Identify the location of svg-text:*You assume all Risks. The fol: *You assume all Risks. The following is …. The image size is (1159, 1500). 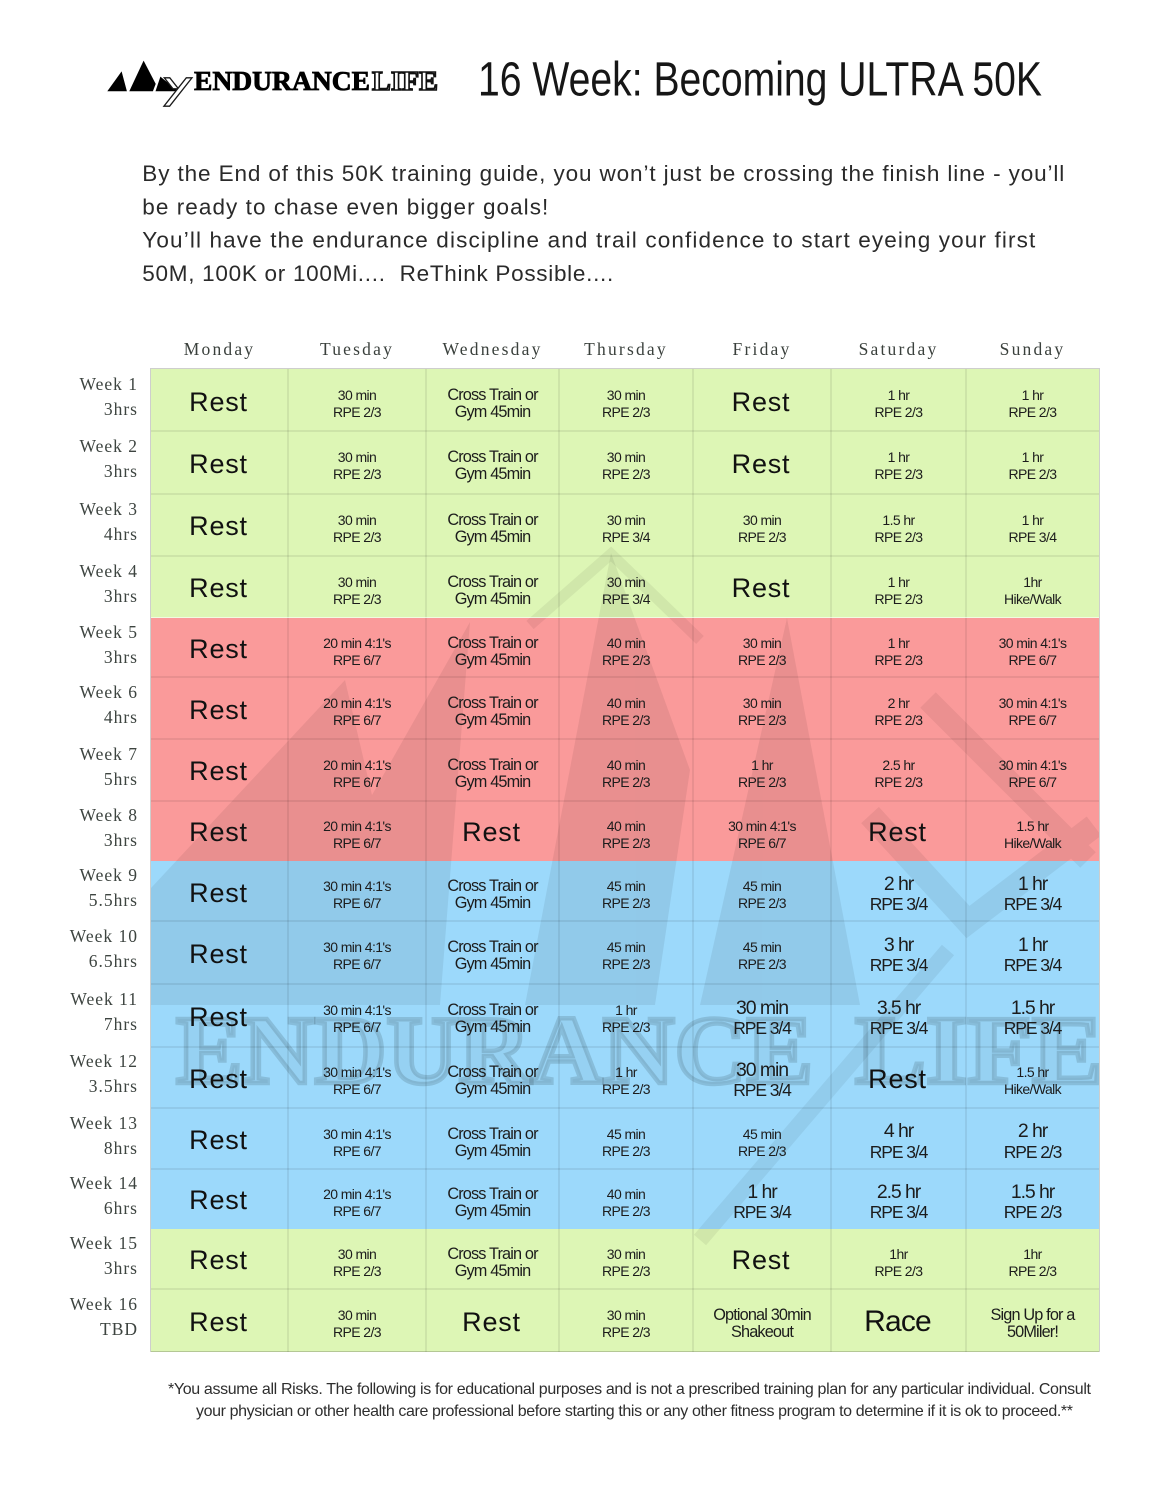
(630, 1389).